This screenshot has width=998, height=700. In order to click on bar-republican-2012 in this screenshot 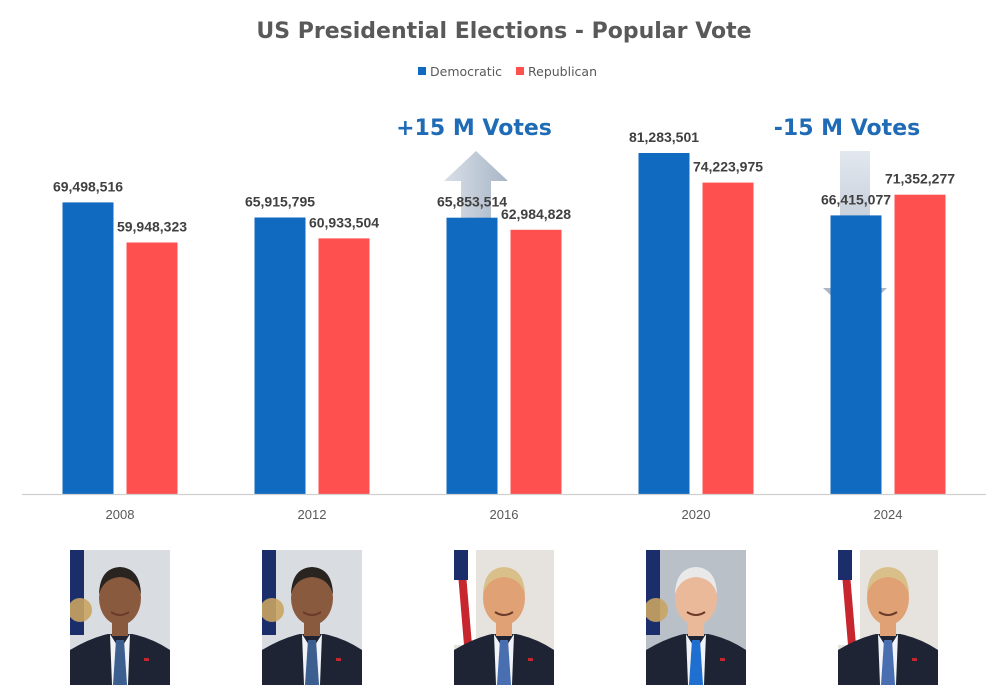, I will do `click(344, 366)`.